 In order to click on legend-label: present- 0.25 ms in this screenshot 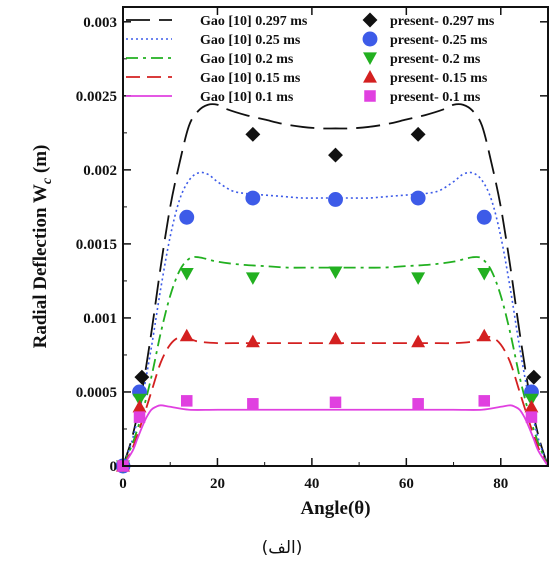, I will do `click(439, 40)`.